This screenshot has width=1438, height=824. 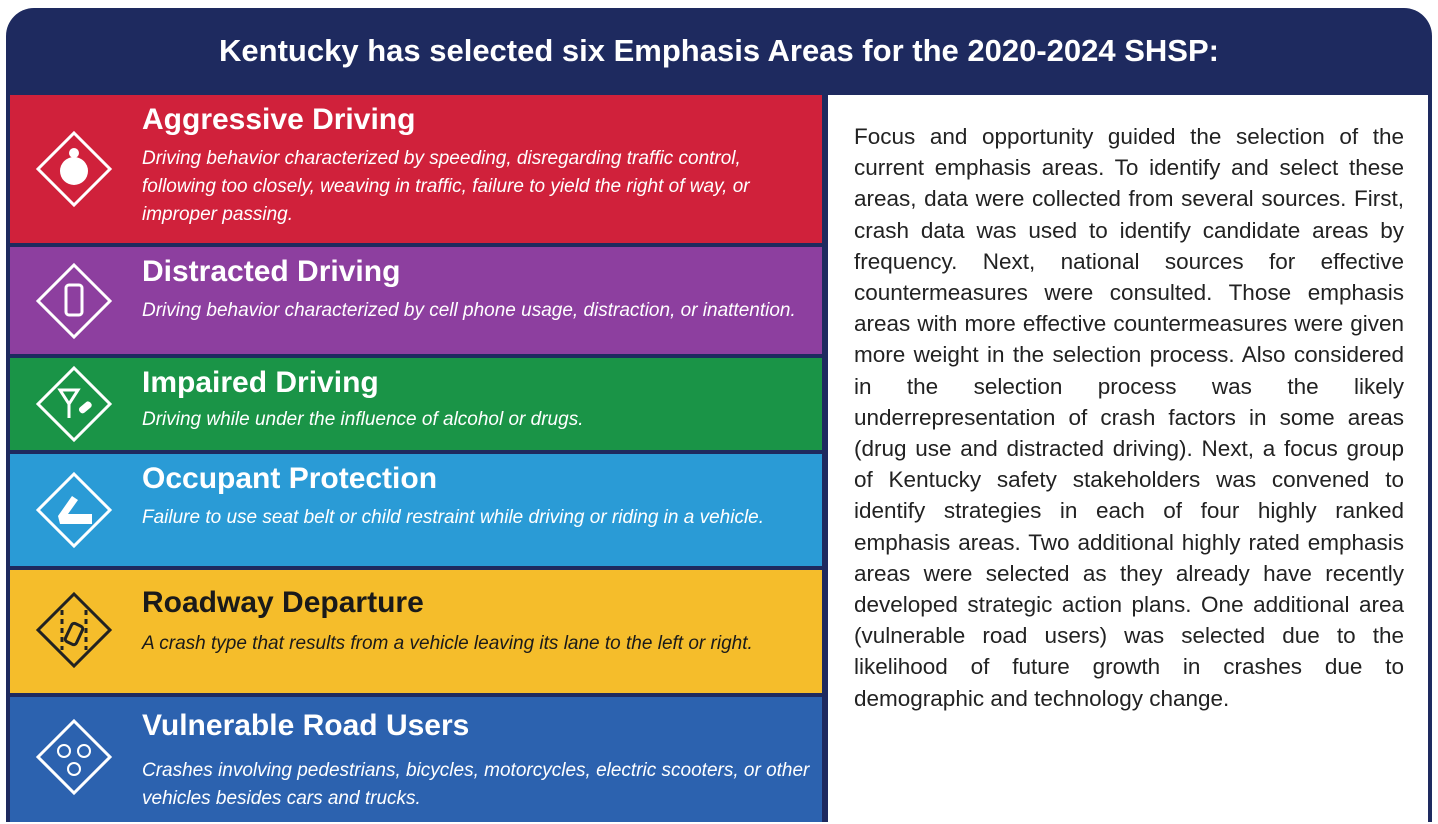 I want to click on area-title: Occupant Protection, so click(x=290, y=478).